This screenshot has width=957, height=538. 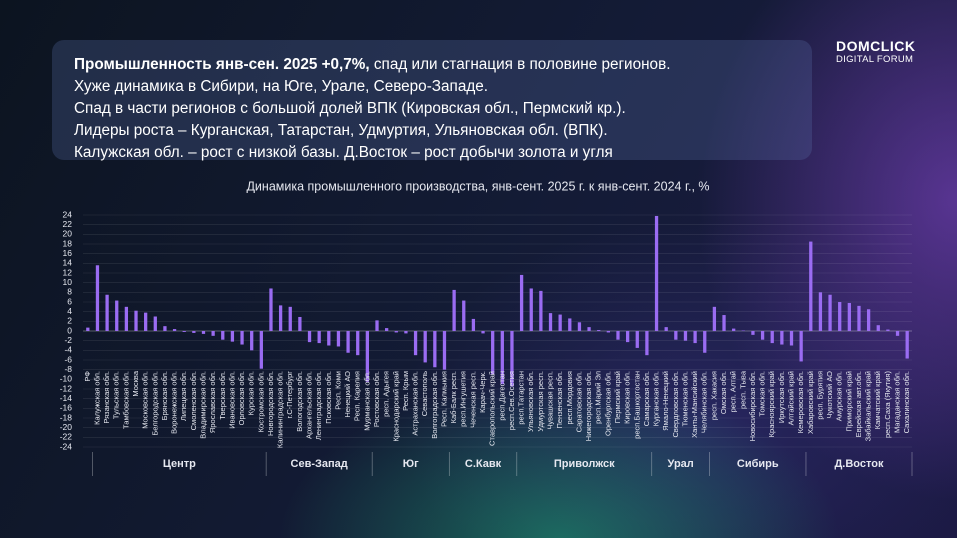 I want to click on x-tick-label: Чеченская респ., so click(x=472, y=399).